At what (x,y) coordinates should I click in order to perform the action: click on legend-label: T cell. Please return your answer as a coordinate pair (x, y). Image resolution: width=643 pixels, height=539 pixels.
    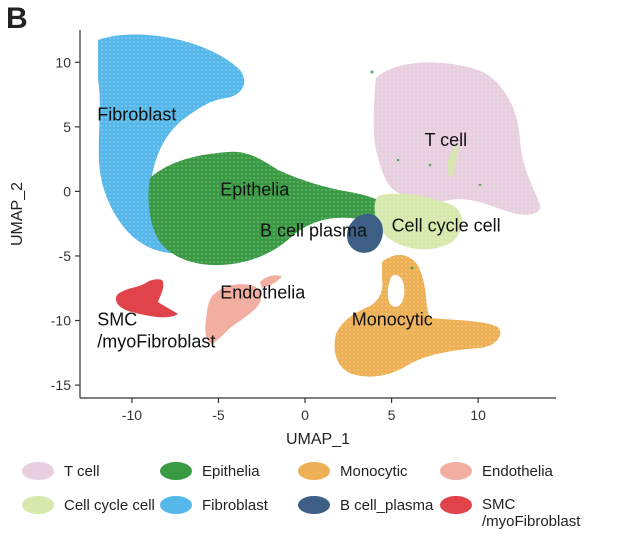
    Looking at the image, I should click on (82, 471).